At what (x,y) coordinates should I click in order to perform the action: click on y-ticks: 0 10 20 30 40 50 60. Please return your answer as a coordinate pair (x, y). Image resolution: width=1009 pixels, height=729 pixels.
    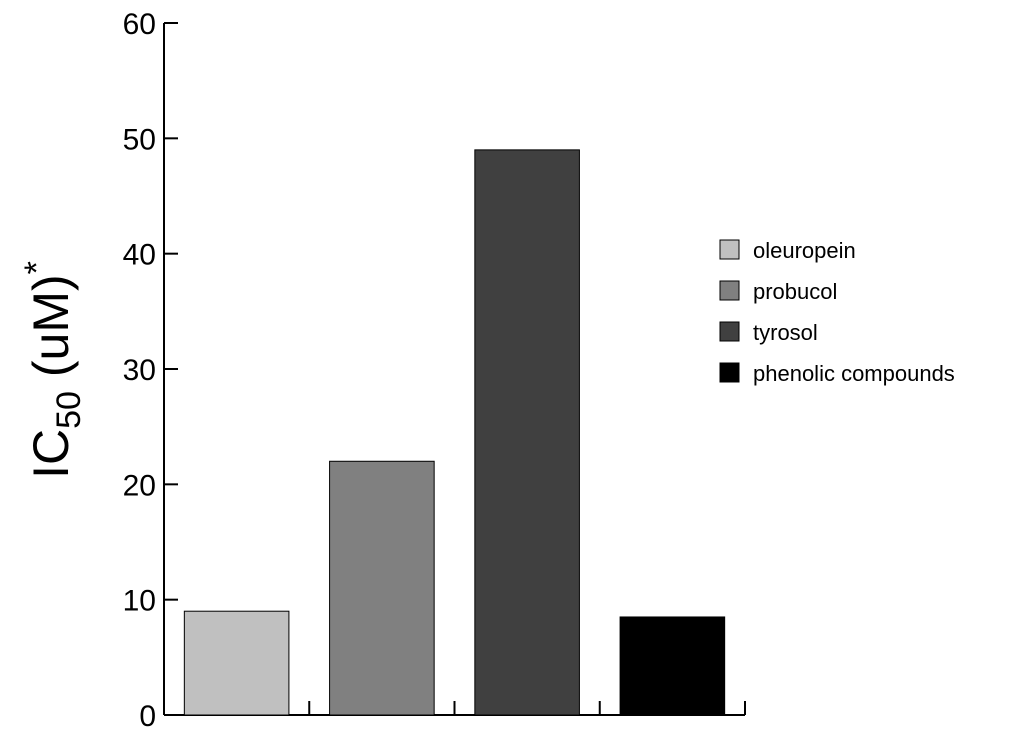
    Looking at the image, I should click on (150, 368).